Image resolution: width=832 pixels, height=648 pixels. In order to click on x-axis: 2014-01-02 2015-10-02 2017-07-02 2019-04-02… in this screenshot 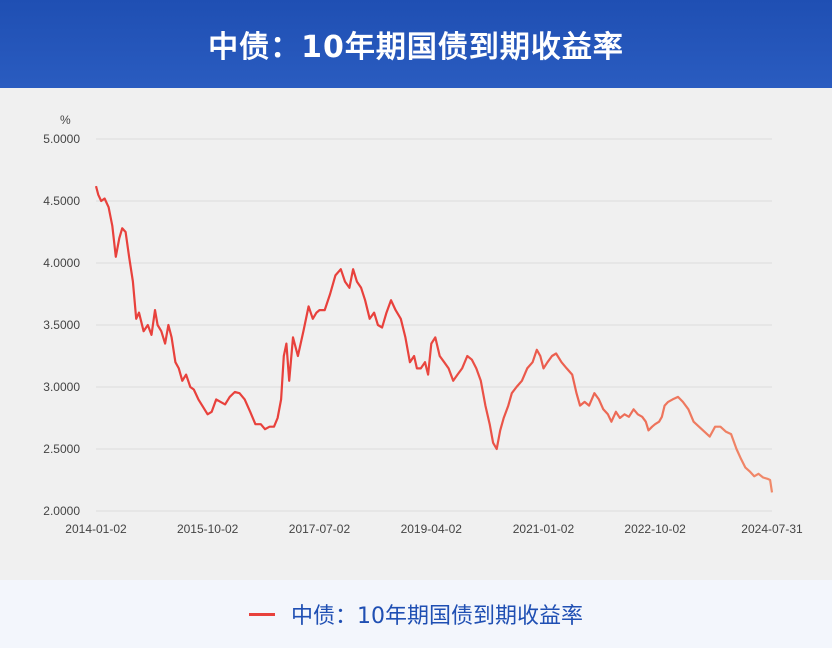, I will do `click(434, 529)`.